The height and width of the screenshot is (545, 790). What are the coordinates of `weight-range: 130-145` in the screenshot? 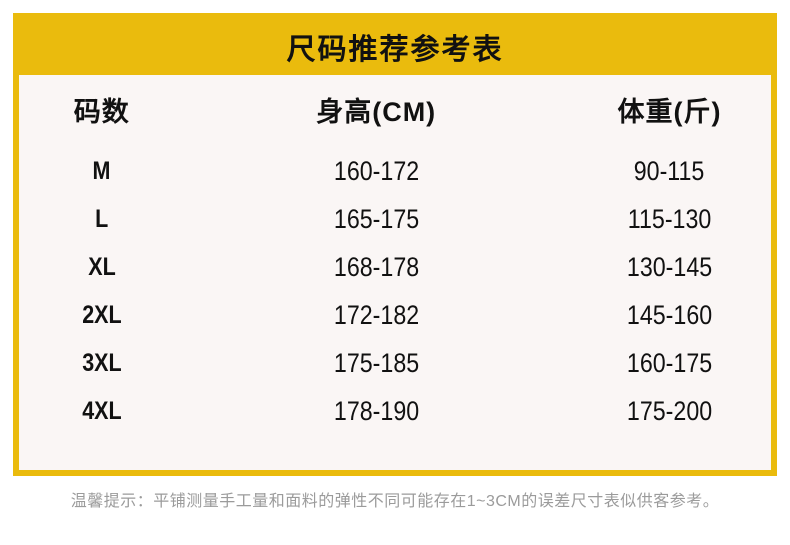 It's located at (669, 266).